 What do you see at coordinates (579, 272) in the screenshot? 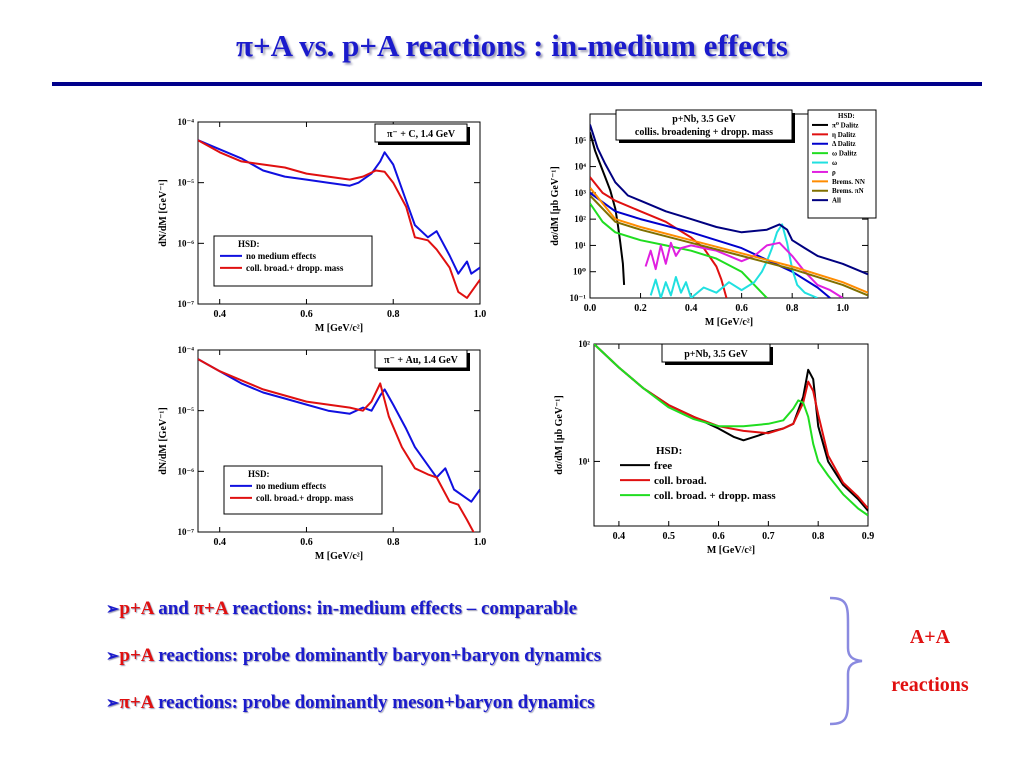
I see `y-tick-label: 10⁰` at bounding box center [579, 272].